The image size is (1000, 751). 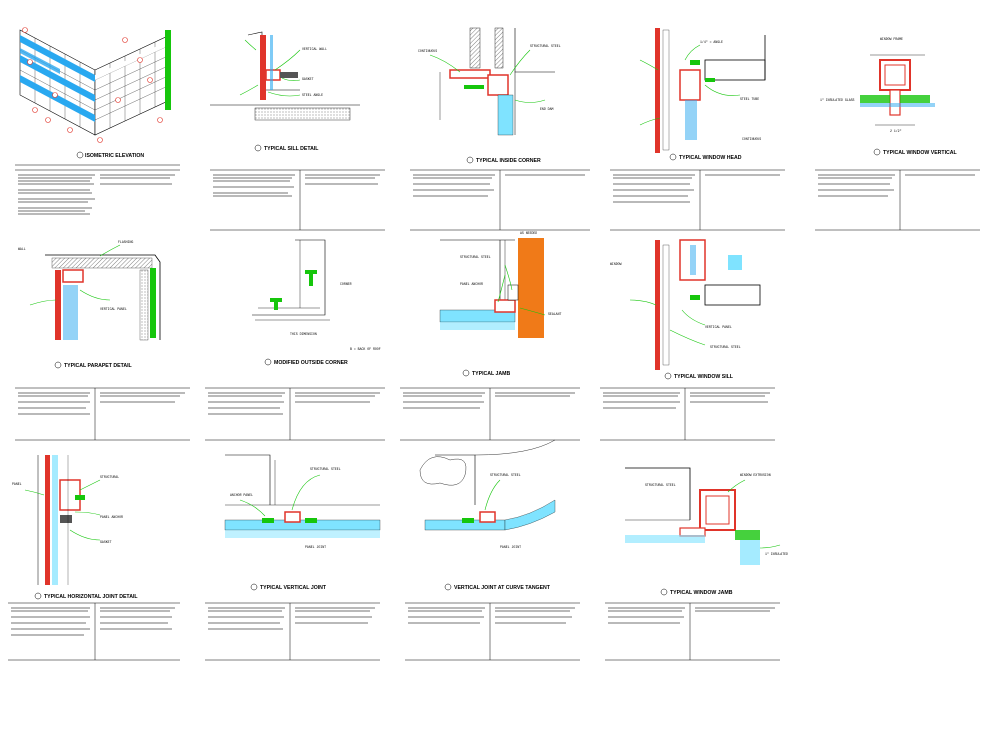 What do you see at coordinates (711, 42) in the screenshot?
I see `svg-text: 1/4" = ANGLE` at bounding box center [711, 42].